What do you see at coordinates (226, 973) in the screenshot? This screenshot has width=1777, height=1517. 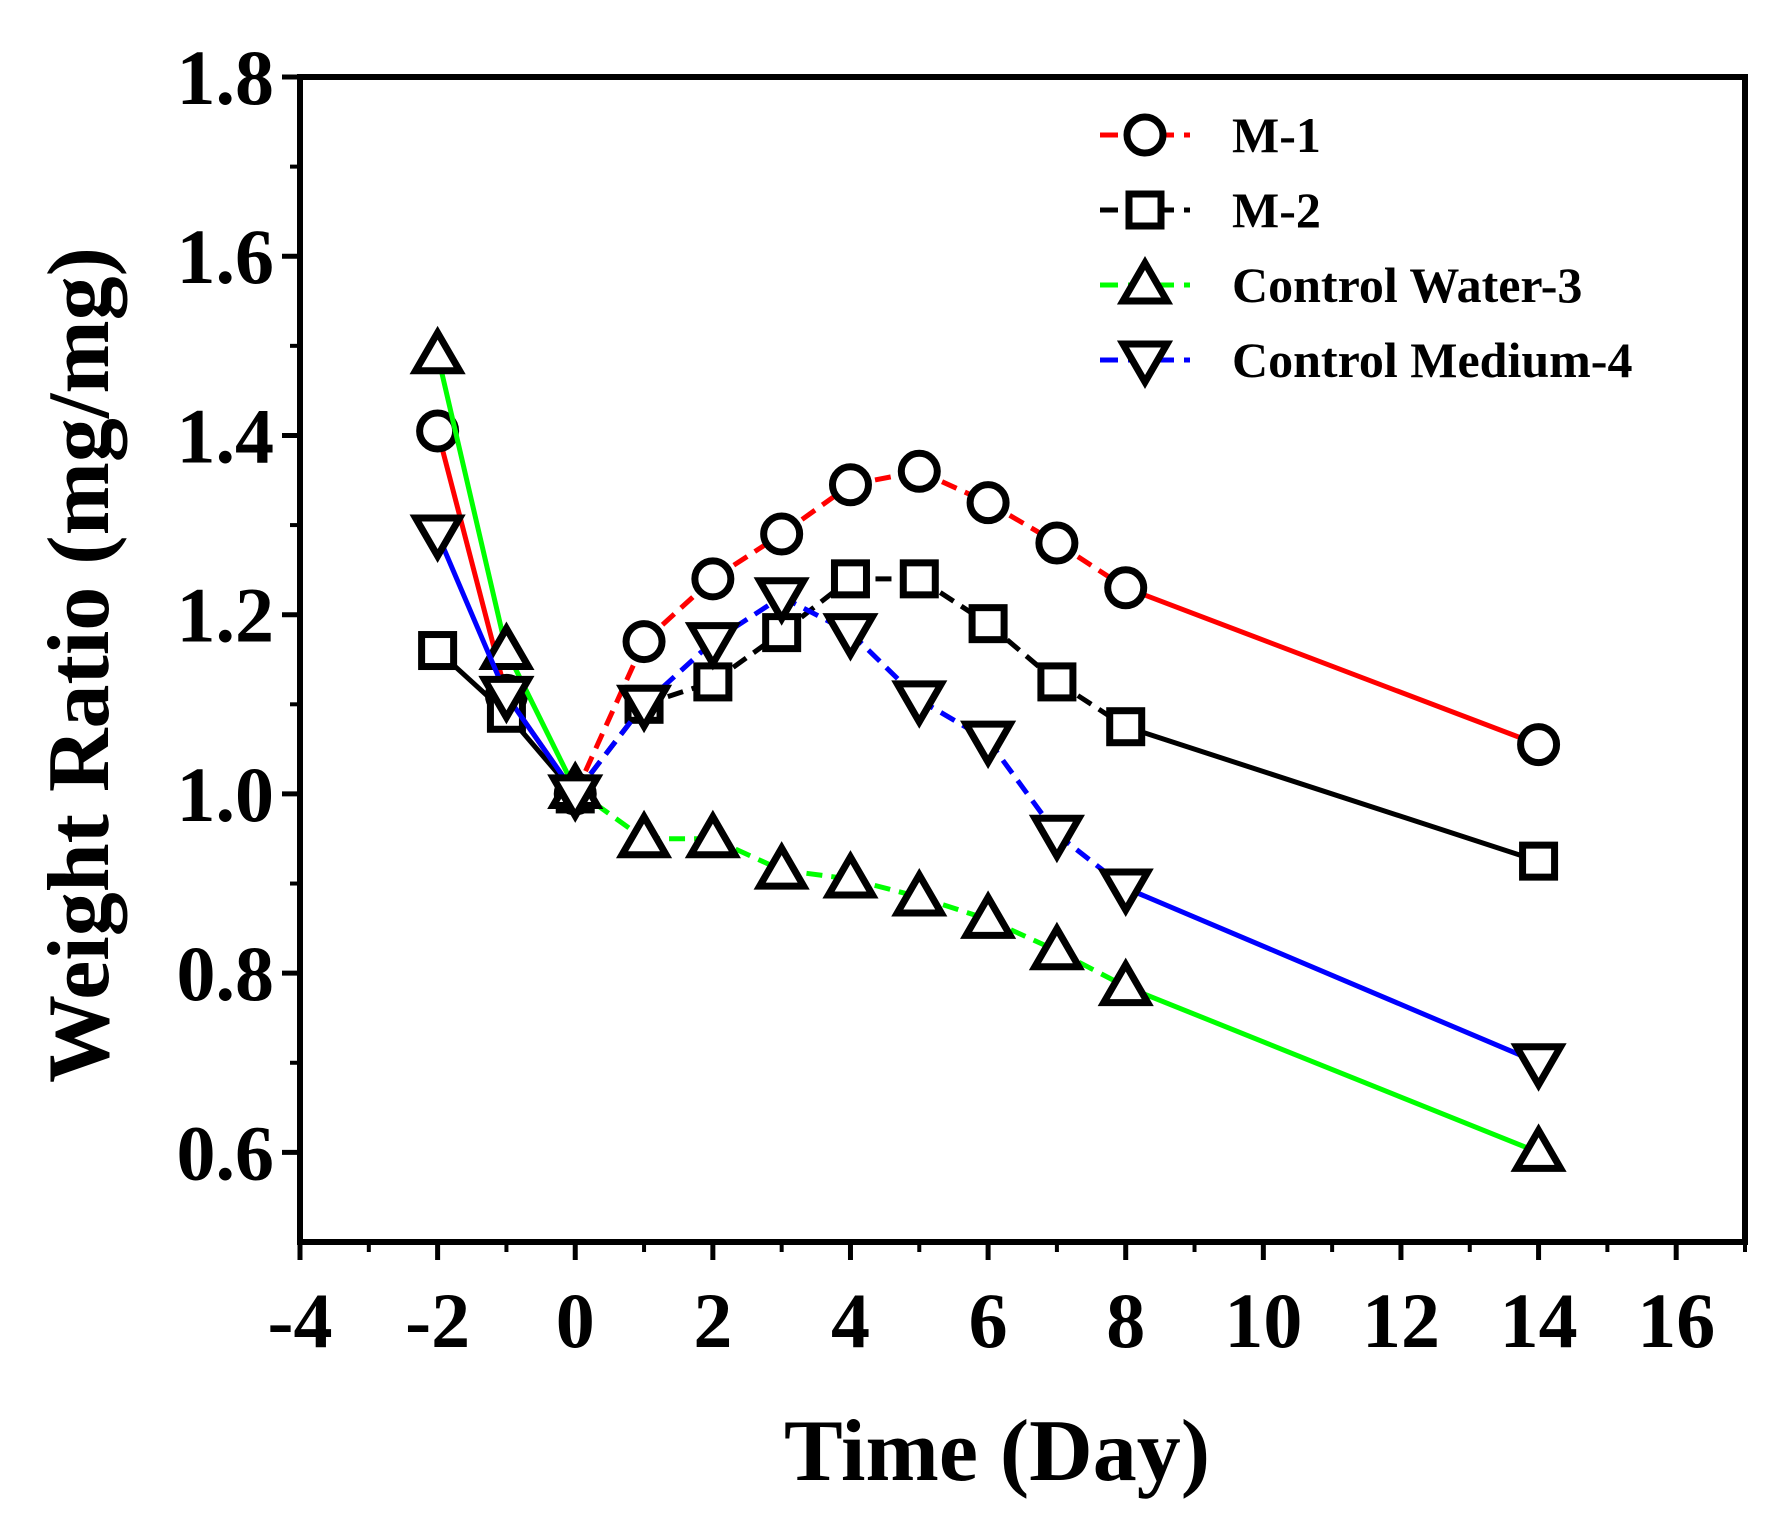 I see `y-tick-label: 0.8` at bounding box center [226, 973].